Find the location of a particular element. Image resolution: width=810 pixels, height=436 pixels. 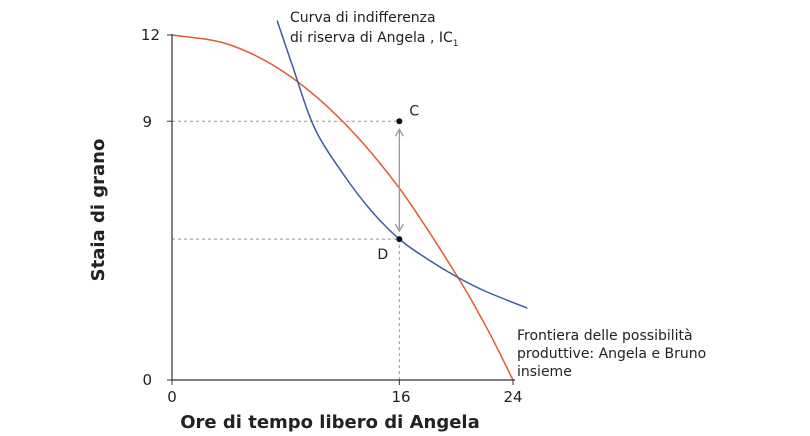

arrow-head-up is located at coordinates (399, 132).